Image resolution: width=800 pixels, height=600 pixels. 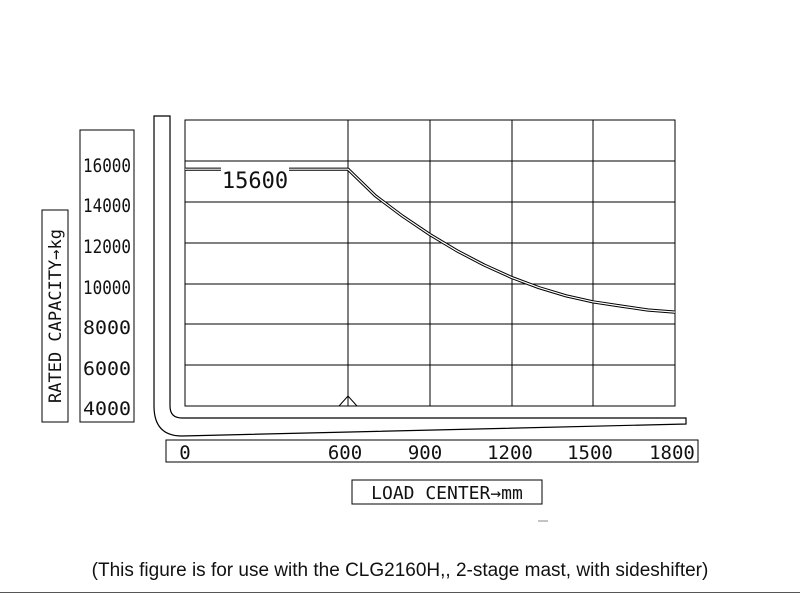 What do you see at coordinates (345, 453) in the screenshot?
I see `x-tick-600: 600` at bounding box center [345, 453].